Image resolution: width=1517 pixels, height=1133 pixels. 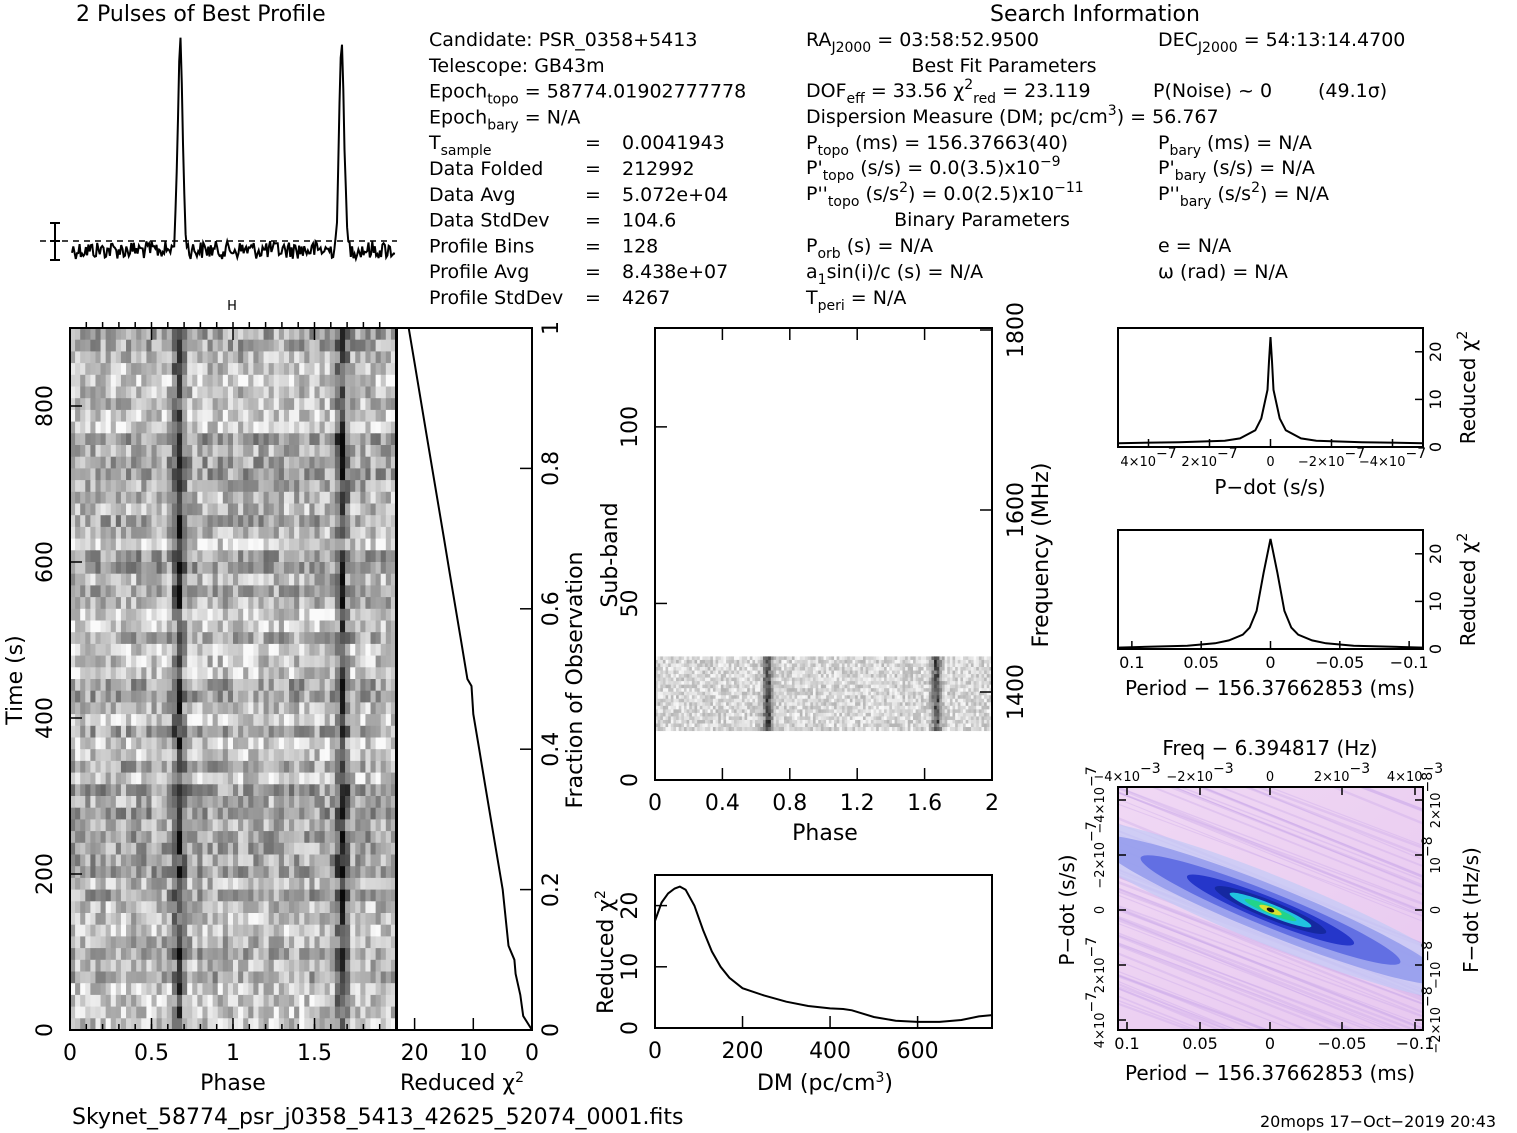 What do you see at coordinates (218, 150) in the screenshot?
I see `pulse-profile-plot` at bounding box center [218, 150].